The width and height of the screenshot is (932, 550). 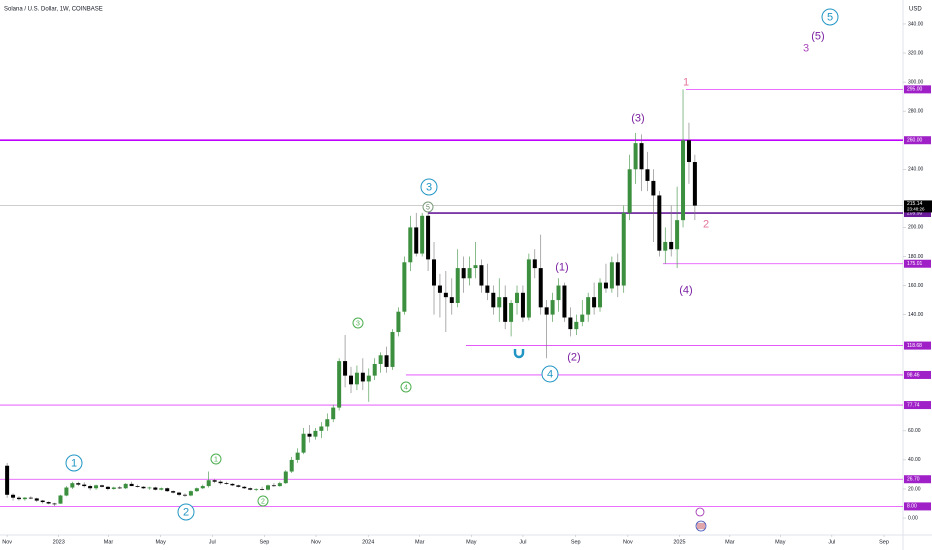 What do you see at coordinates (915, 213) in the screenshot?
I see `level-tag-label: 209.90` at bounding box center [915, 213].